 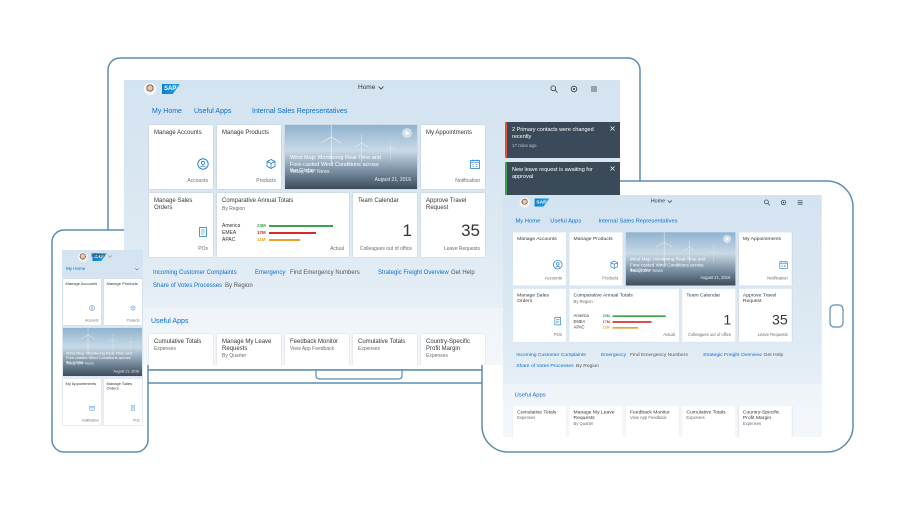 I want to click on tile-title: Comparative Annual Totals, so click(x=258, y=201).